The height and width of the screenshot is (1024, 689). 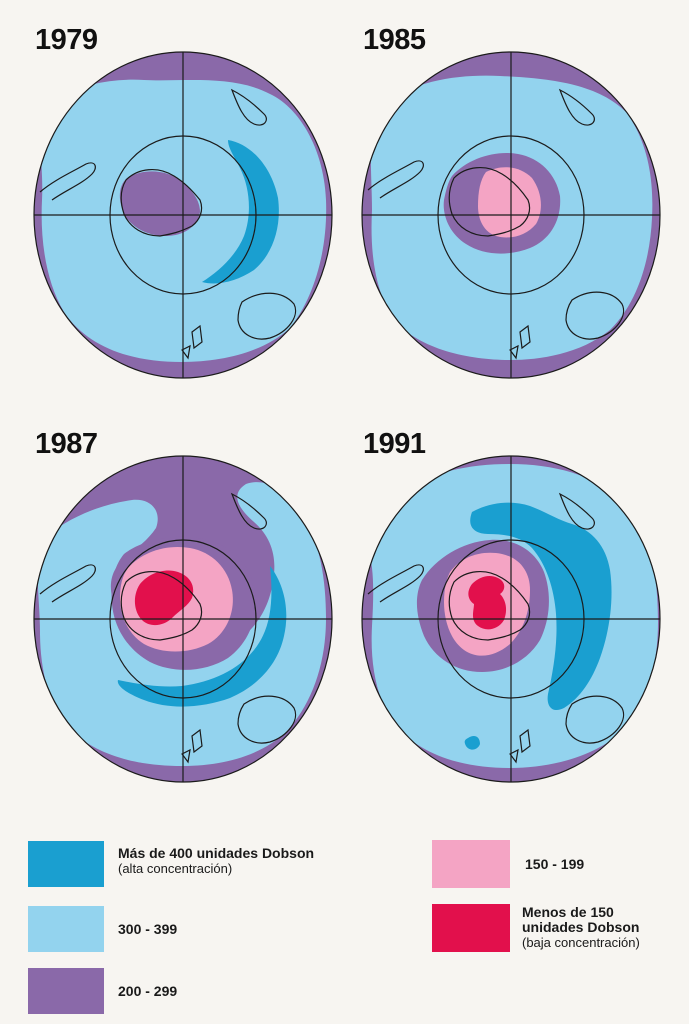 I want to click on legend-item-300-399: 300 - 399, so click(x=147, y=929).